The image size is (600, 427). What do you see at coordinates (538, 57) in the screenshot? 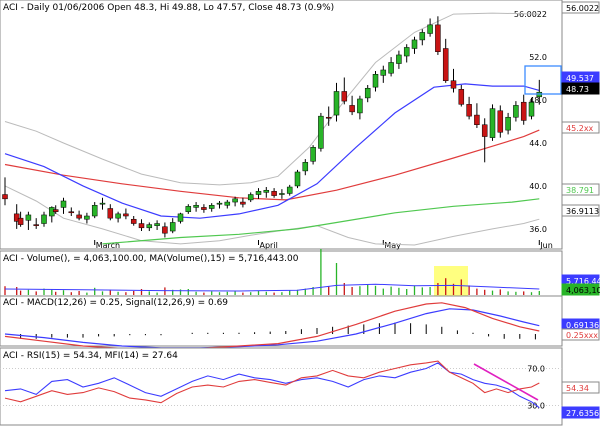
I see `y-tick-label: 52.0` at bounding box center [538, 57].